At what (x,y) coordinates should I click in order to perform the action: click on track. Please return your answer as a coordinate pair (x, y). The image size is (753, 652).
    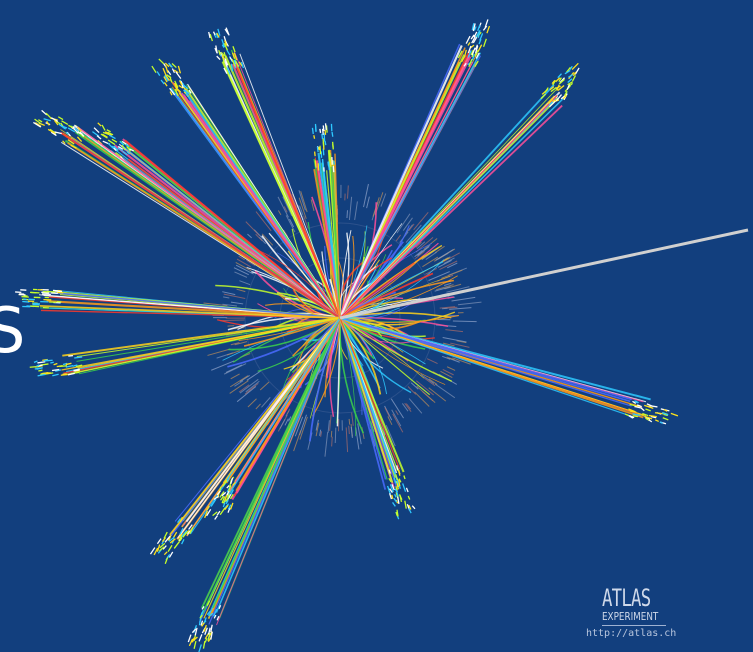
    Looking at the image, I should click on (316, 337).